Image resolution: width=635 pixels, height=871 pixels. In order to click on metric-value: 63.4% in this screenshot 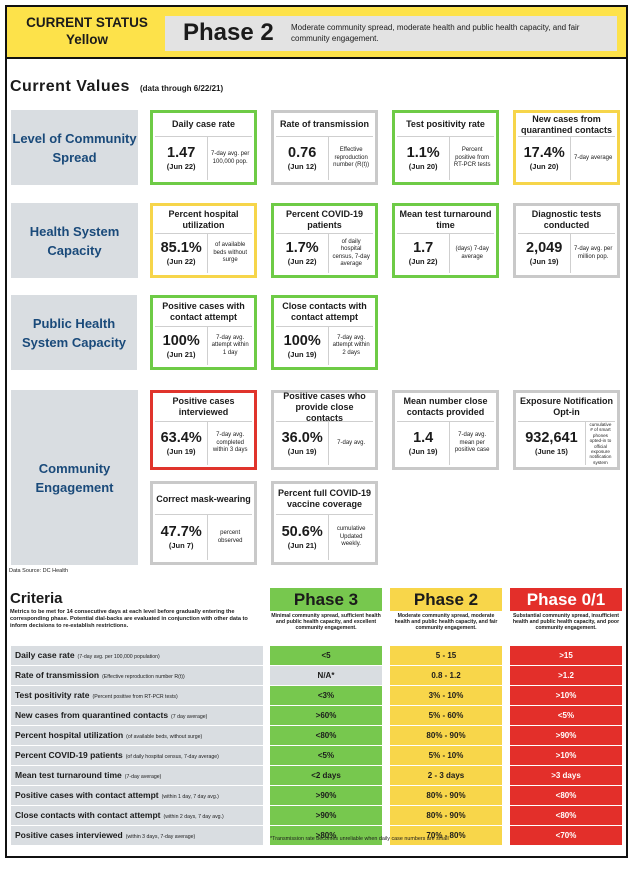, I will do `click(181, 438)`.